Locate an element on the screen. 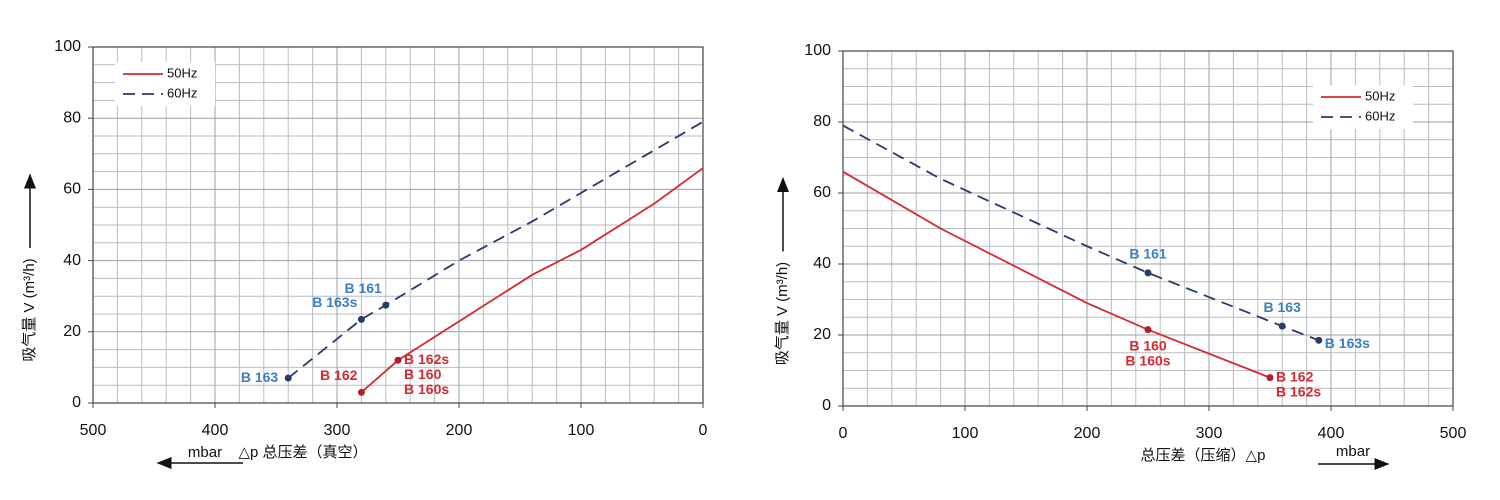 Image resolution: width=1500 pixels, height=500 pixels. x-axis-label: △p 总压差（真空） is located at coordinates (302, 452).